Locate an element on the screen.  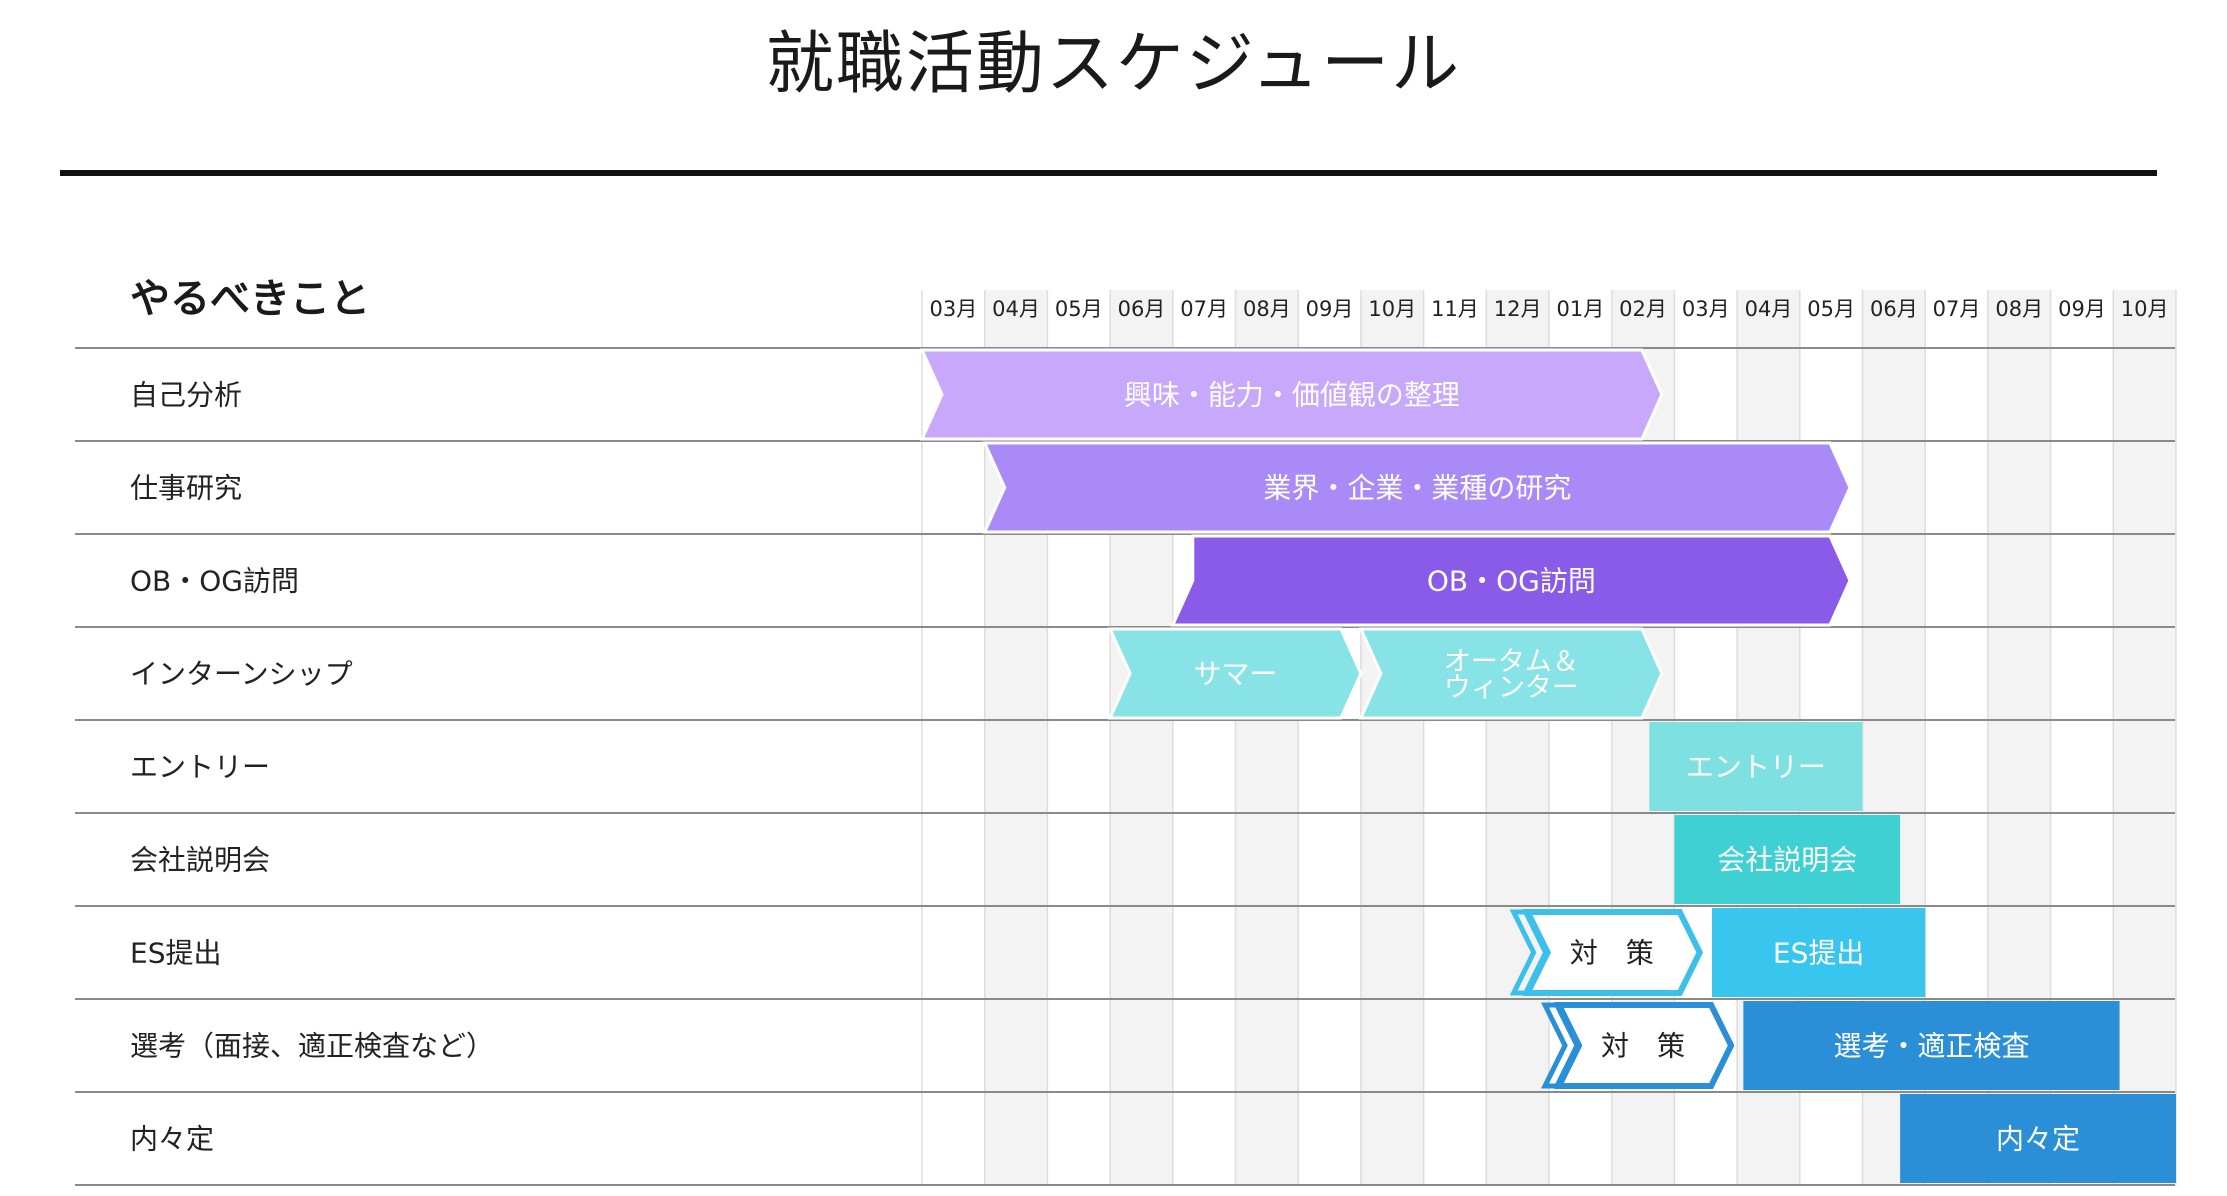
gantt-bar-label: 選考・適正検査 is located at coordinates (1931, 1046).